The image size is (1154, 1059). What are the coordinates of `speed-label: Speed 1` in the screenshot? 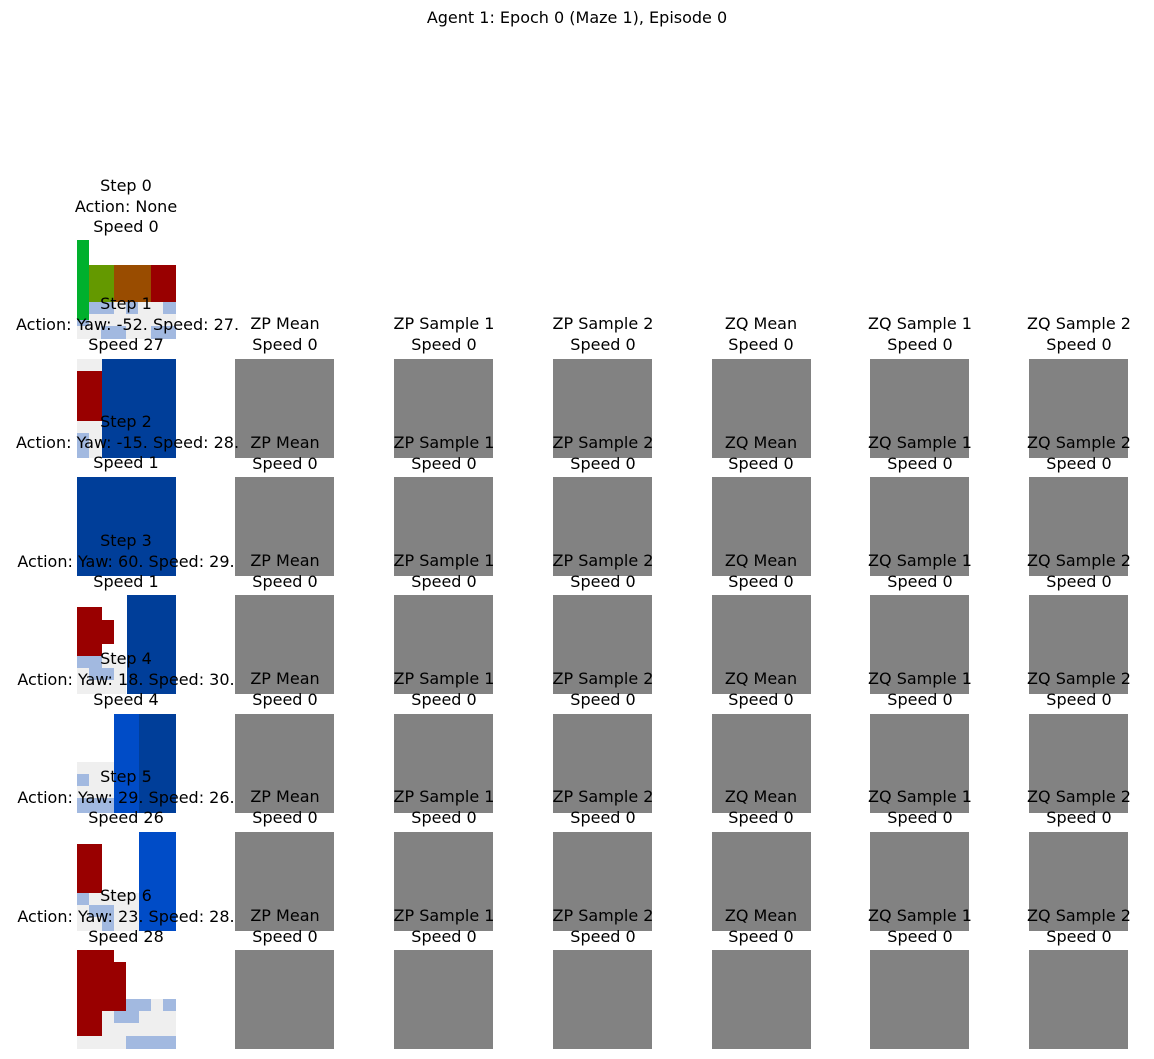 It's located at (126, 462).